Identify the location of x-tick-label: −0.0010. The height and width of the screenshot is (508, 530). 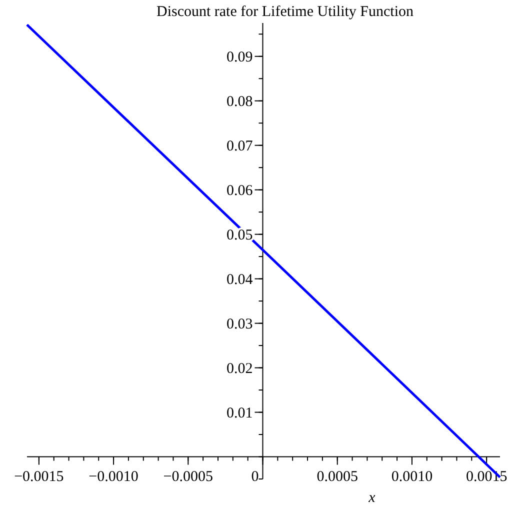
(113, 476).